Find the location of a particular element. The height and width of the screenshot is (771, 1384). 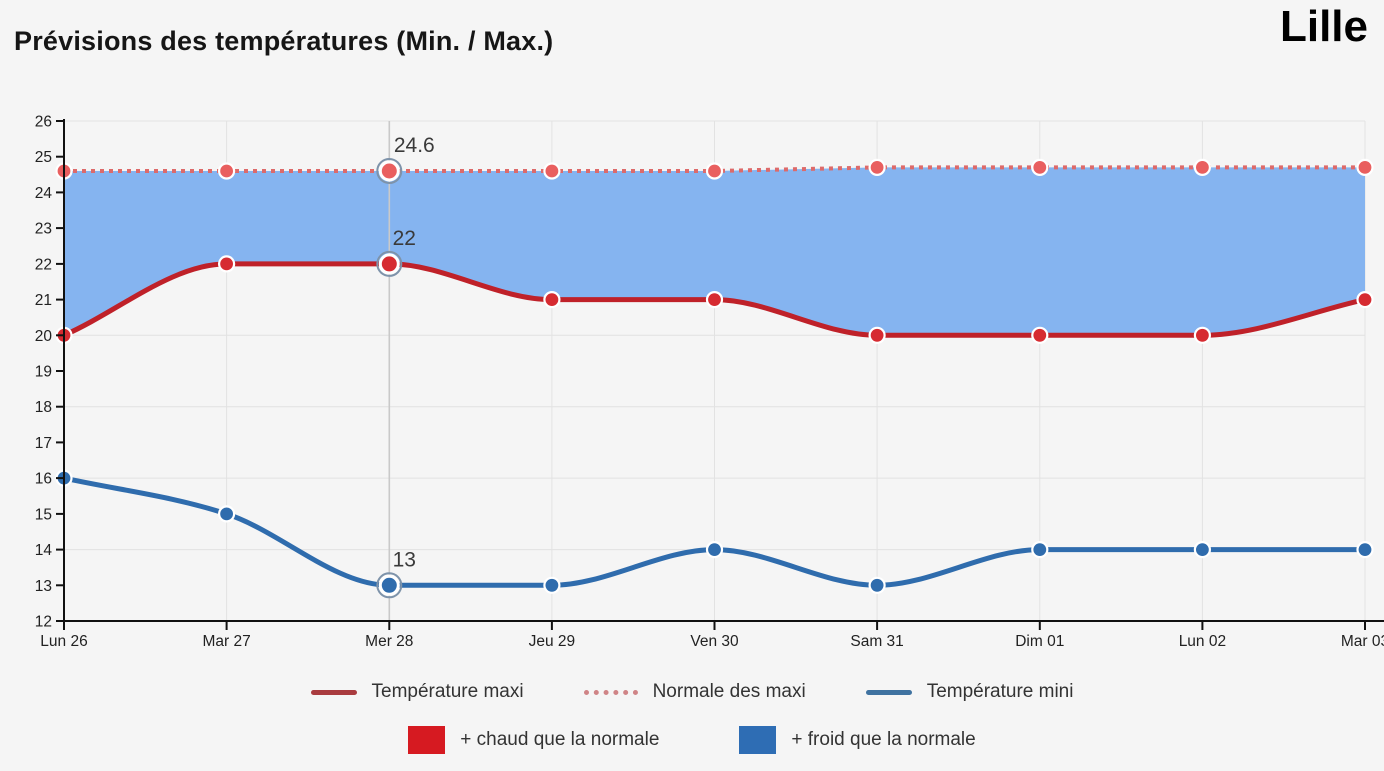

svg-text: 24.6 is located at coordinates (414, 145).